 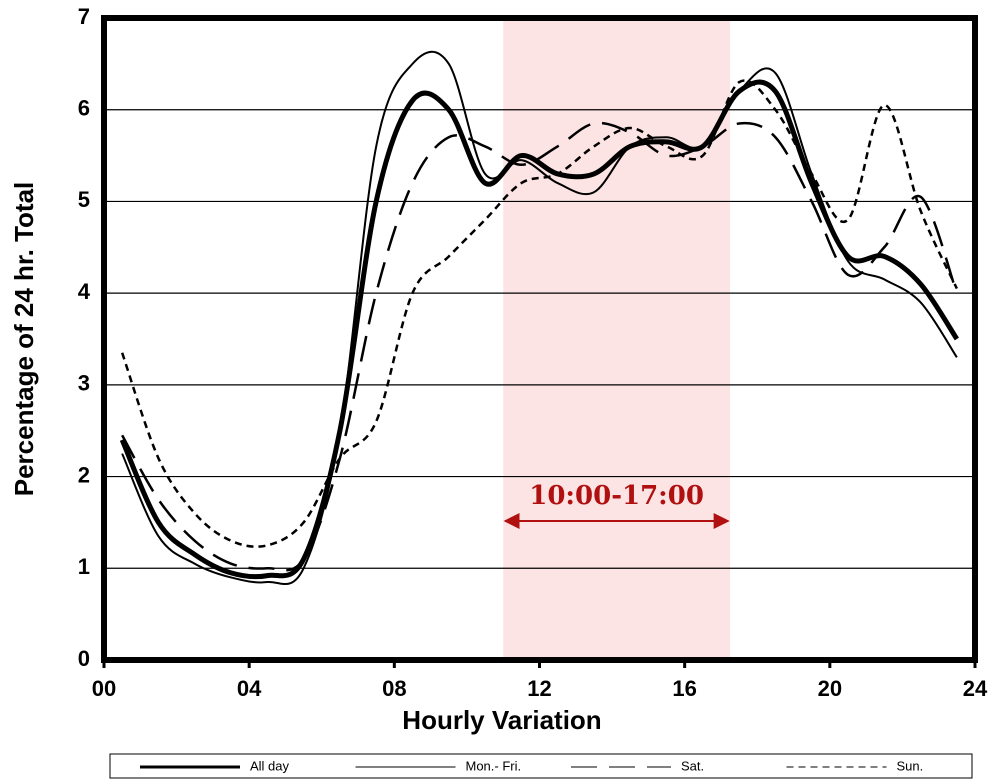 I want to click on x-tick-label: 00, so click(x=104, y=688).